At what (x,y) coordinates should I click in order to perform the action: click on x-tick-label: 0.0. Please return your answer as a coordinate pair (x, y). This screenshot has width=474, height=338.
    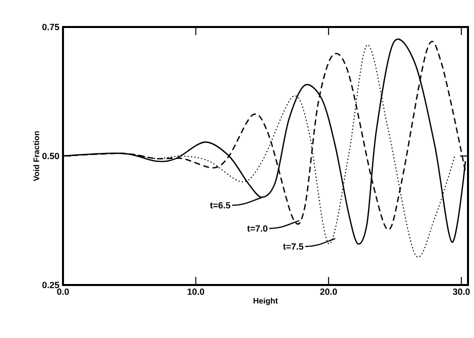
    Looking at the image, I should click on (63, 291).